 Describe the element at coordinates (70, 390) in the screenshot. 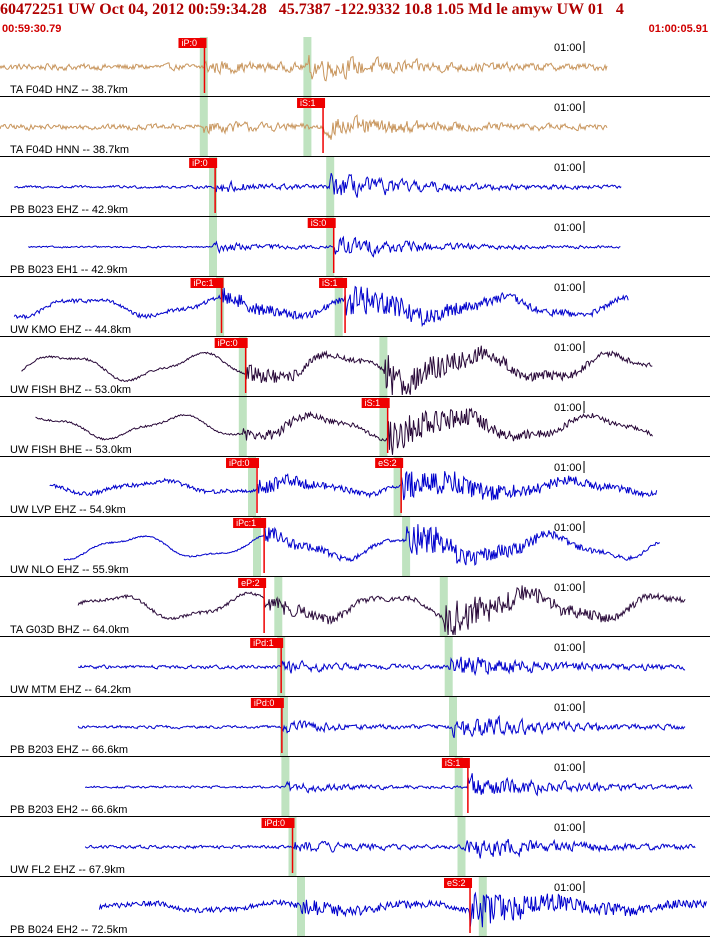

I see `trace-station-label: UW FISH BHZ -- 53.0km` at that location.